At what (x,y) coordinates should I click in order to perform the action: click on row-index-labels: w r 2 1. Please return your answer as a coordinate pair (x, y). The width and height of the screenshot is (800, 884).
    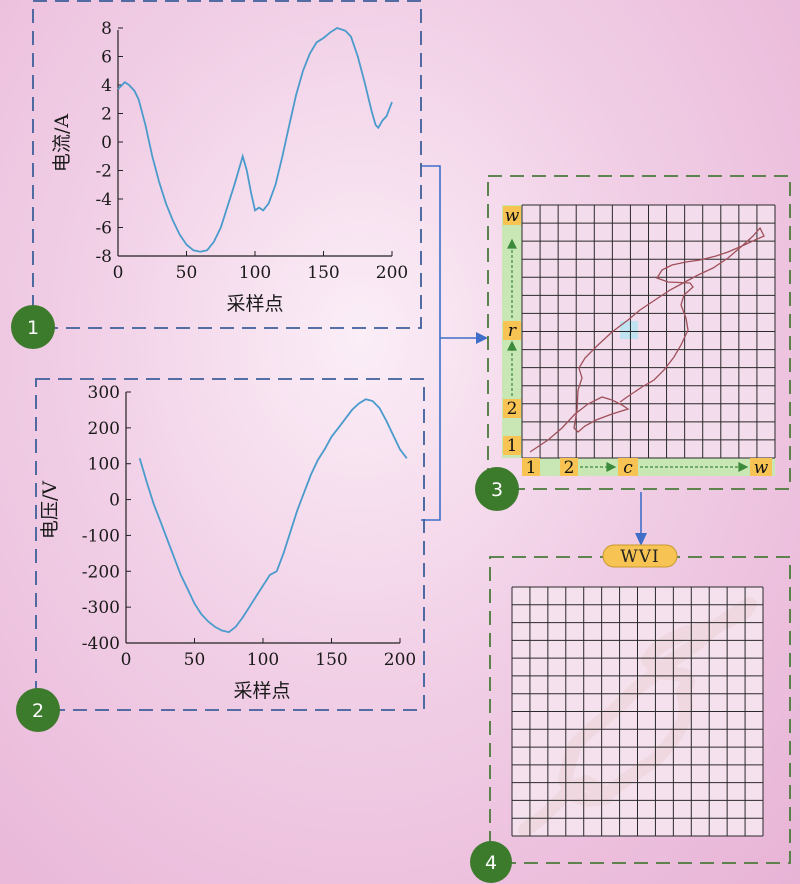
    Looking at the image, I should click on (512, 331).